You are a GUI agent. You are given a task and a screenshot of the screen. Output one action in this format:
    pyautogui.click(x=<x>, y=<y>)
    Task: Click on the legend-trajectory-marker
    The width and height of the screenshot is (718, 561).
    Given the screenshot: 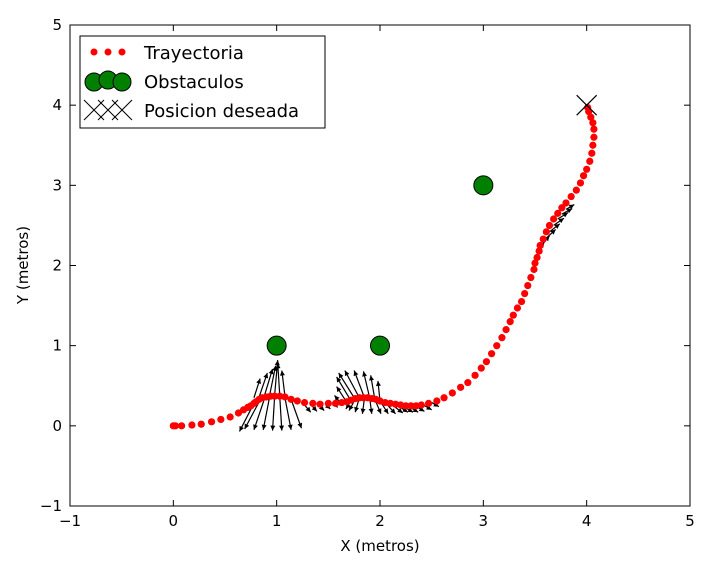 What is the action you would take?
    pyautogui.click(x=108, y=52)
    